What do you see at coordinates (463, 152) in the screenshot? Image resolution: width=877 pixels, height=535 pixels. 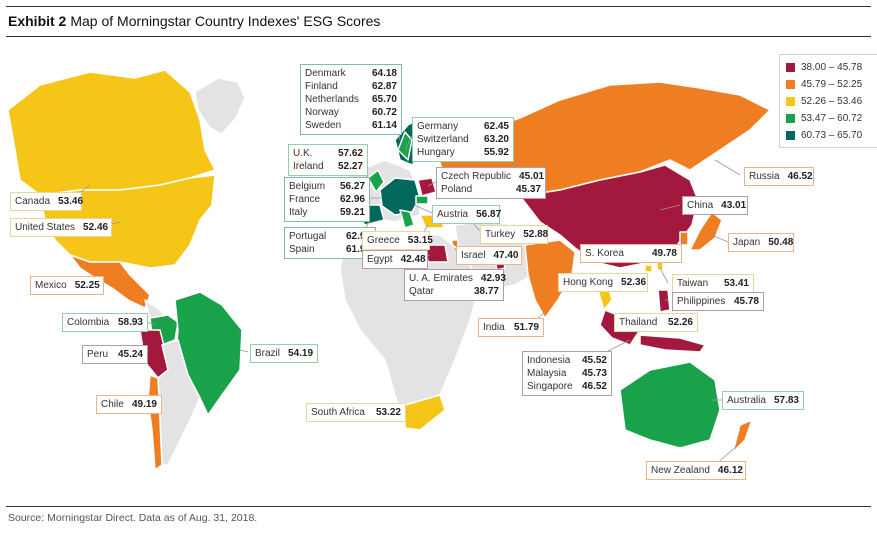 I see `label-row: Hungary 55.92` at bounding box center [463, 152].